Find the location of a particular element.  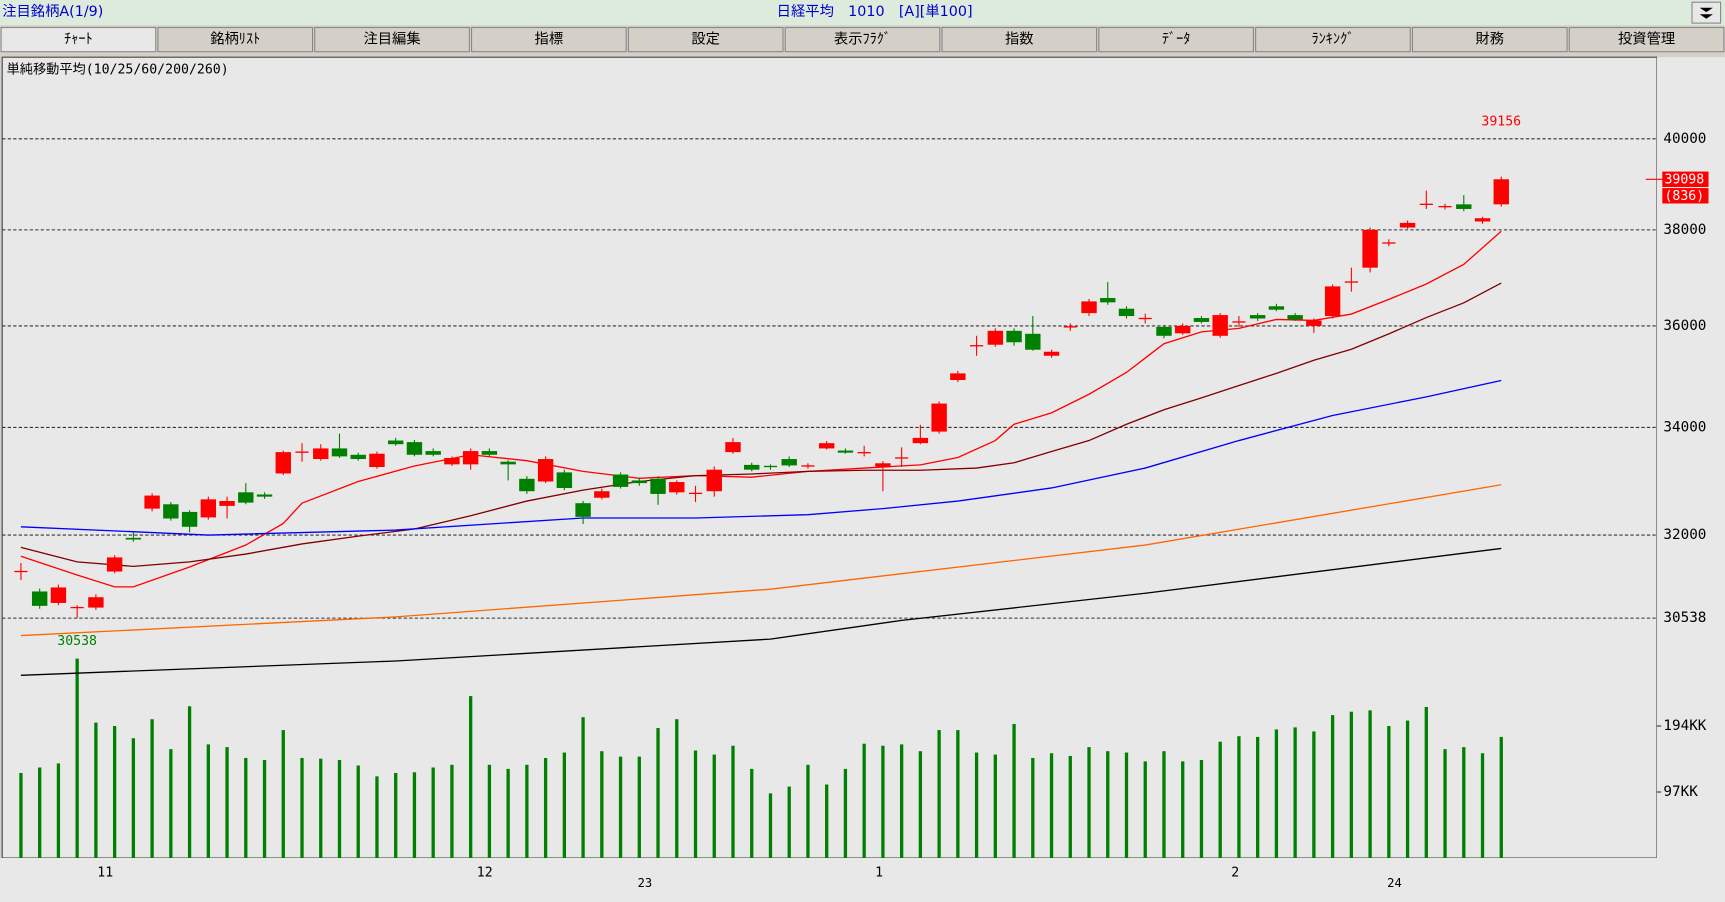

tab-label: ﾗﾝｷﾝｸﾞ is located at coordinates (1333, 39).